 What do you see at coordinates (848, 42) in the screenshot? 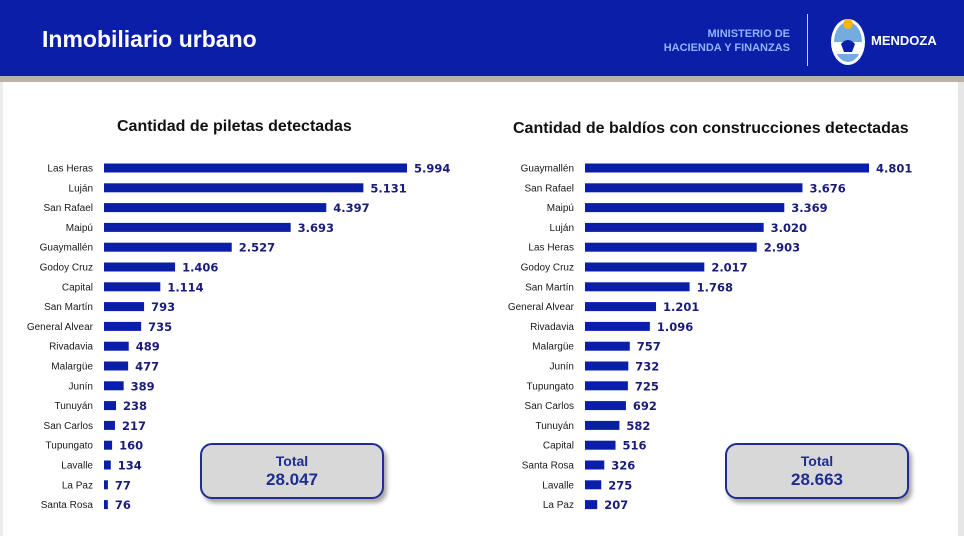
I see `province-seal-icon` at bounding box center [848, 42].